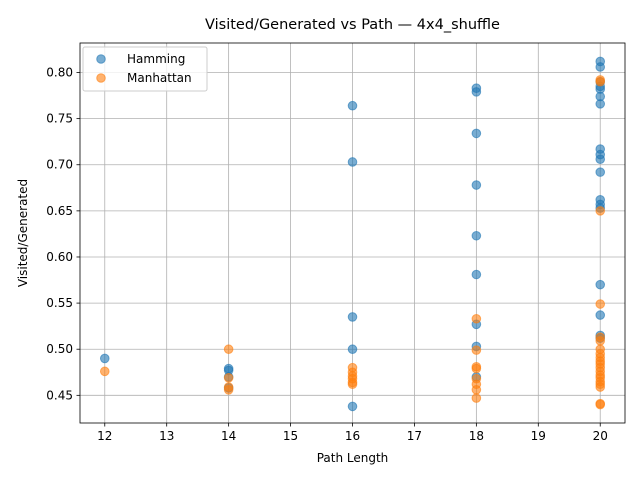 The image size is (640, 480). Describe the element at coordinates (476, 436) in the screenshot. I see `x-tick-label: 18` at that location.